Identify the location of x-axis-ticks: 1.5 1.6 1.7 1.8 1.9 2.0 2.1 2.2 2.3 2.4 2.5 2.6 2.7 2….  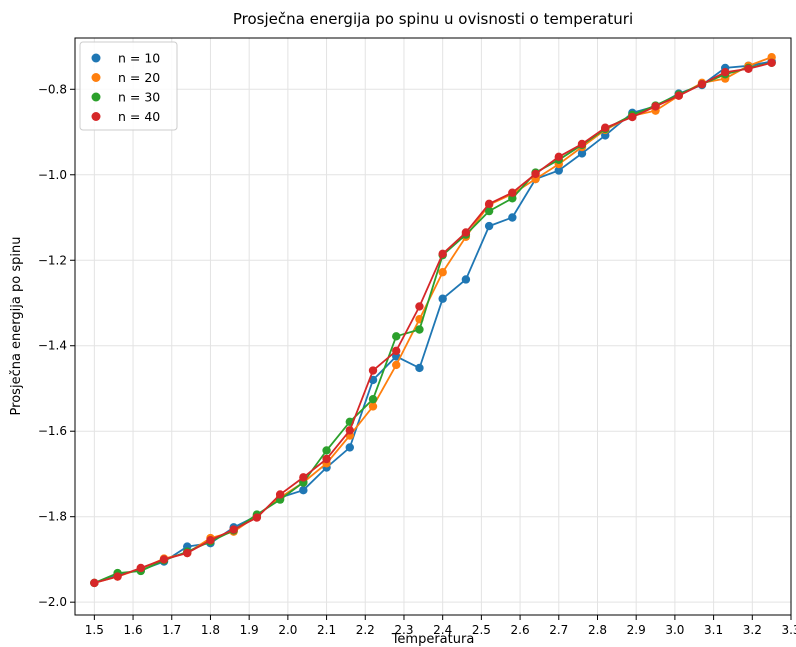
(440, 626).